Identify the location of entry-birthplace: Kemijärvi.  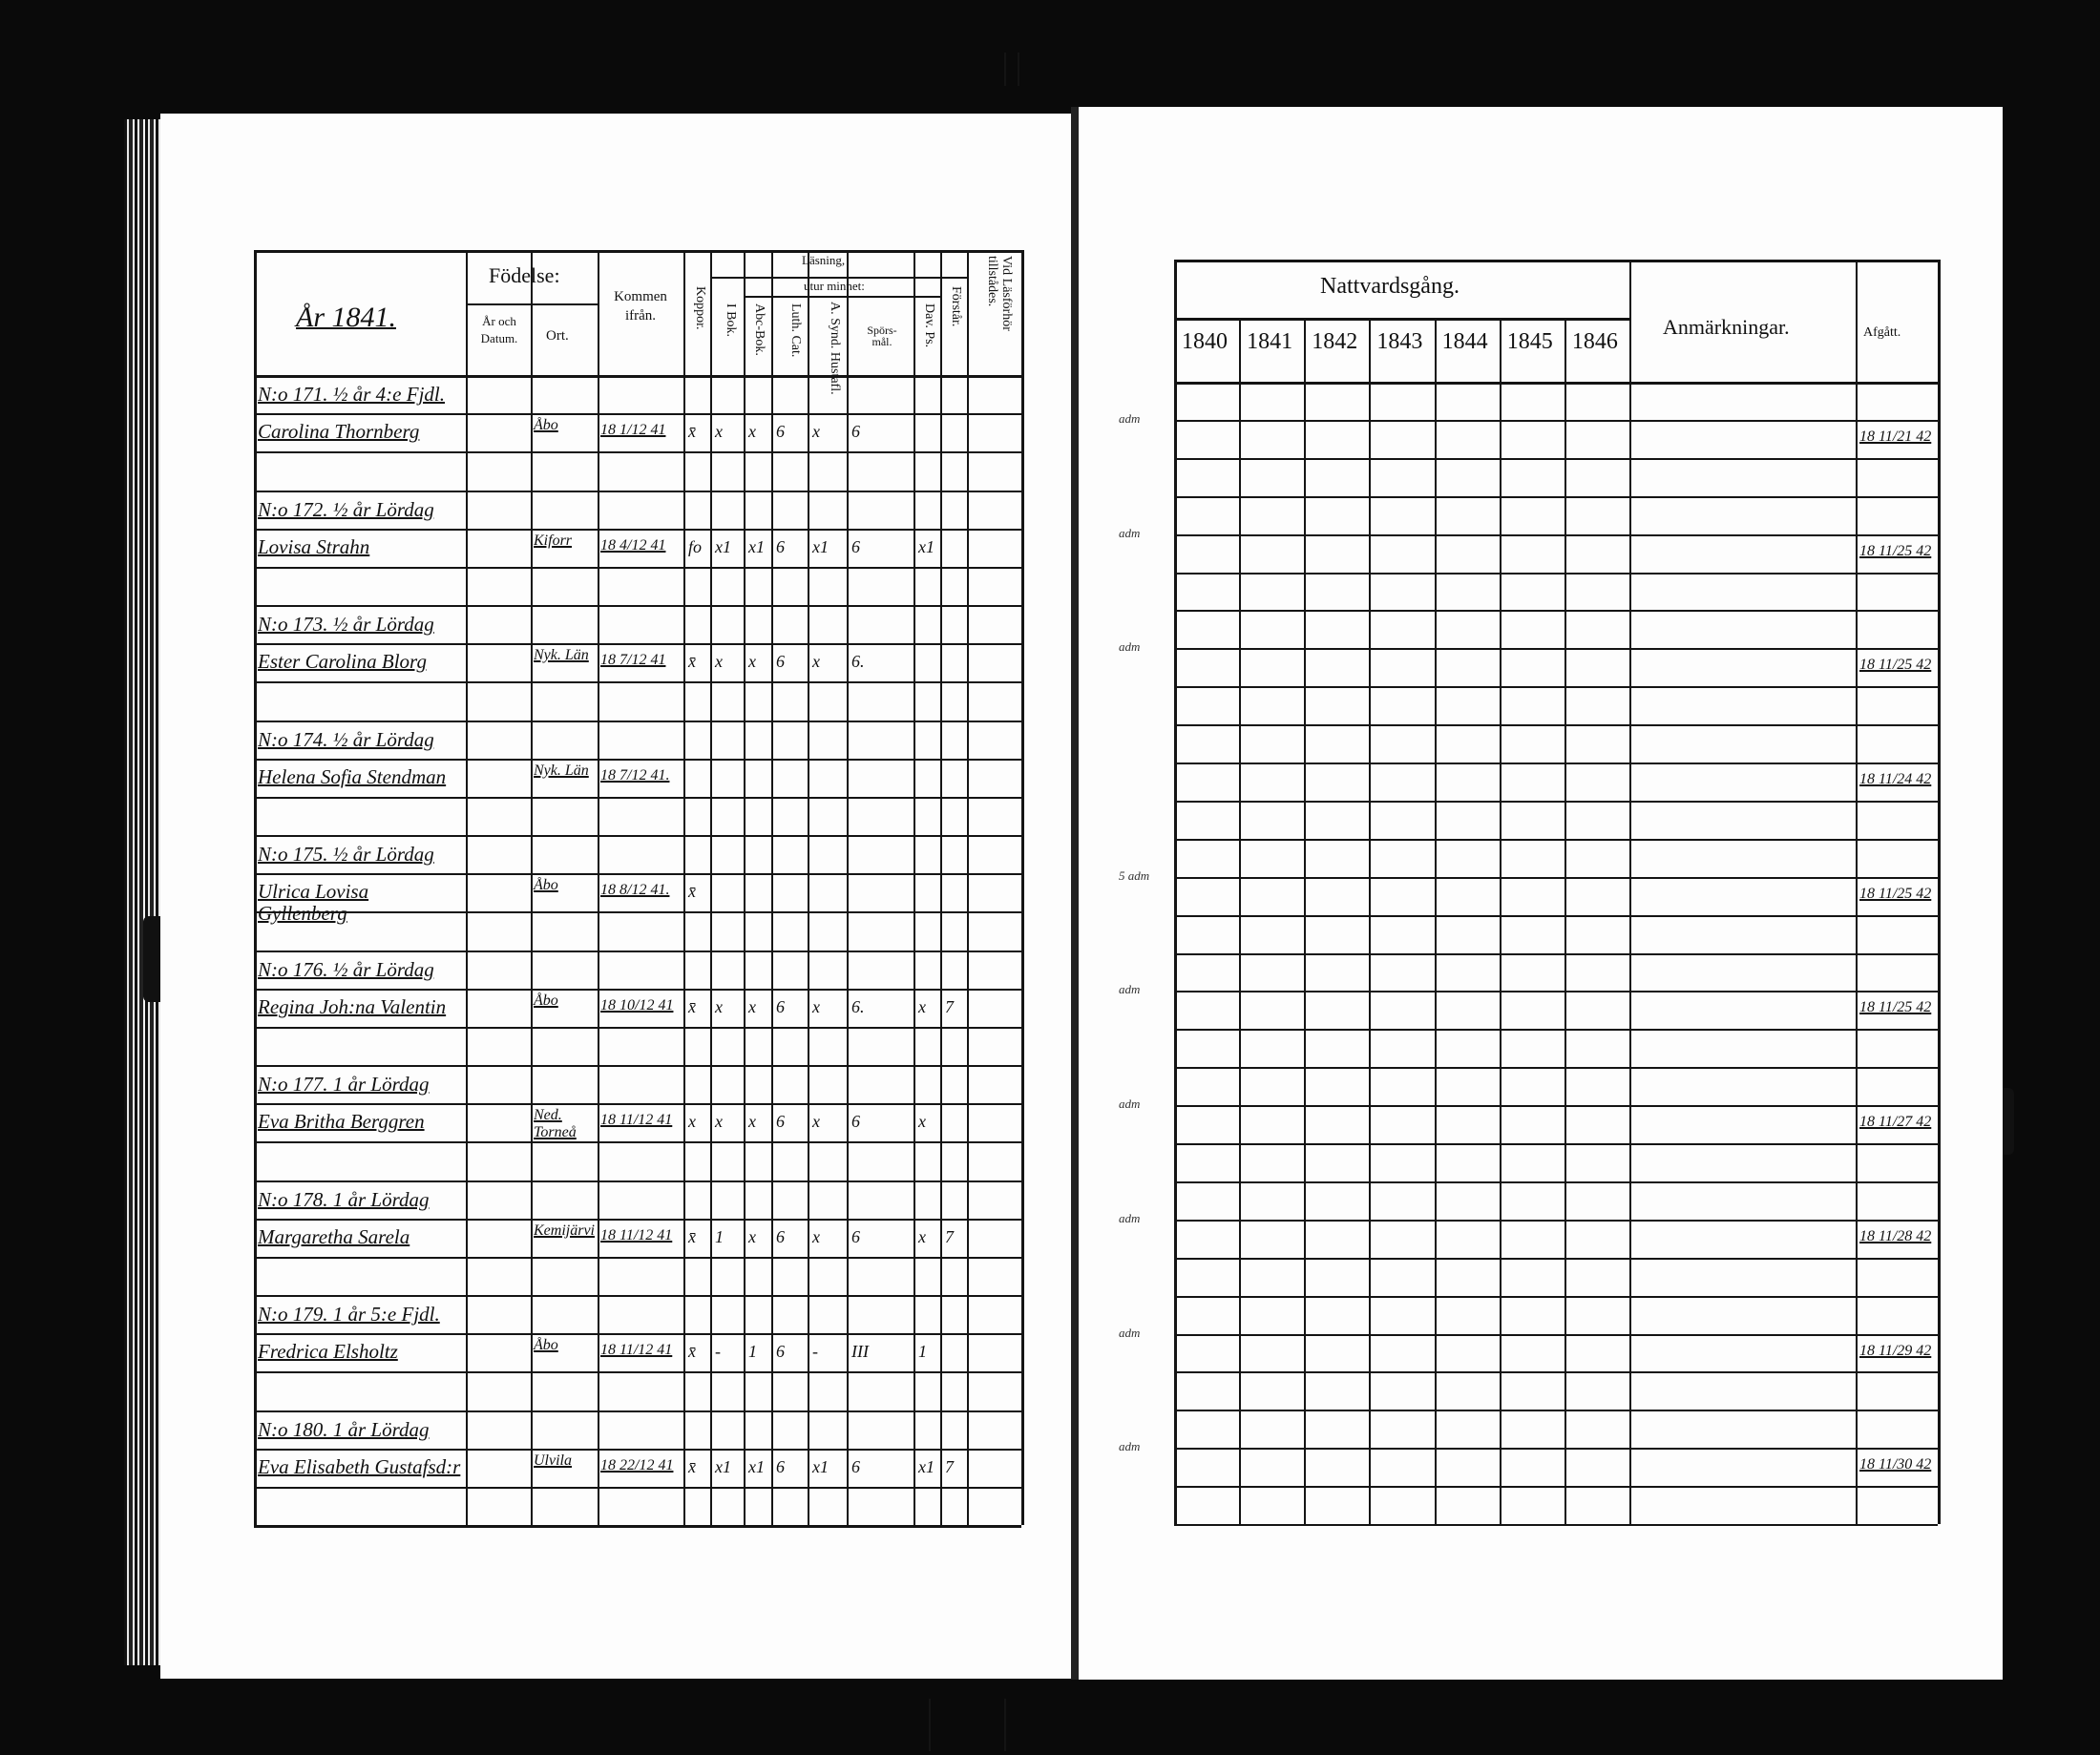
(564, 1230).